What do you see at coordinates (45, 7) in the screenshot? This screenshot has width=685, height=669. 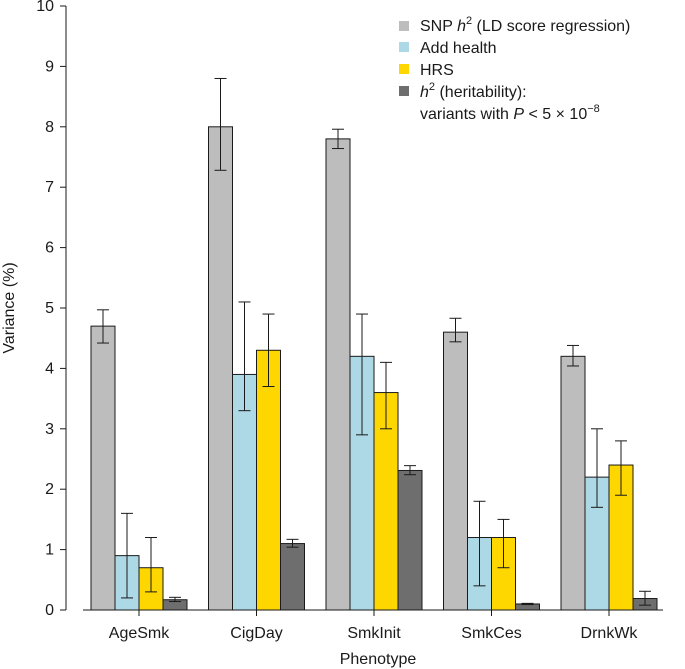 I see `y-tick-label: 10` at bounding box center [45, 7].